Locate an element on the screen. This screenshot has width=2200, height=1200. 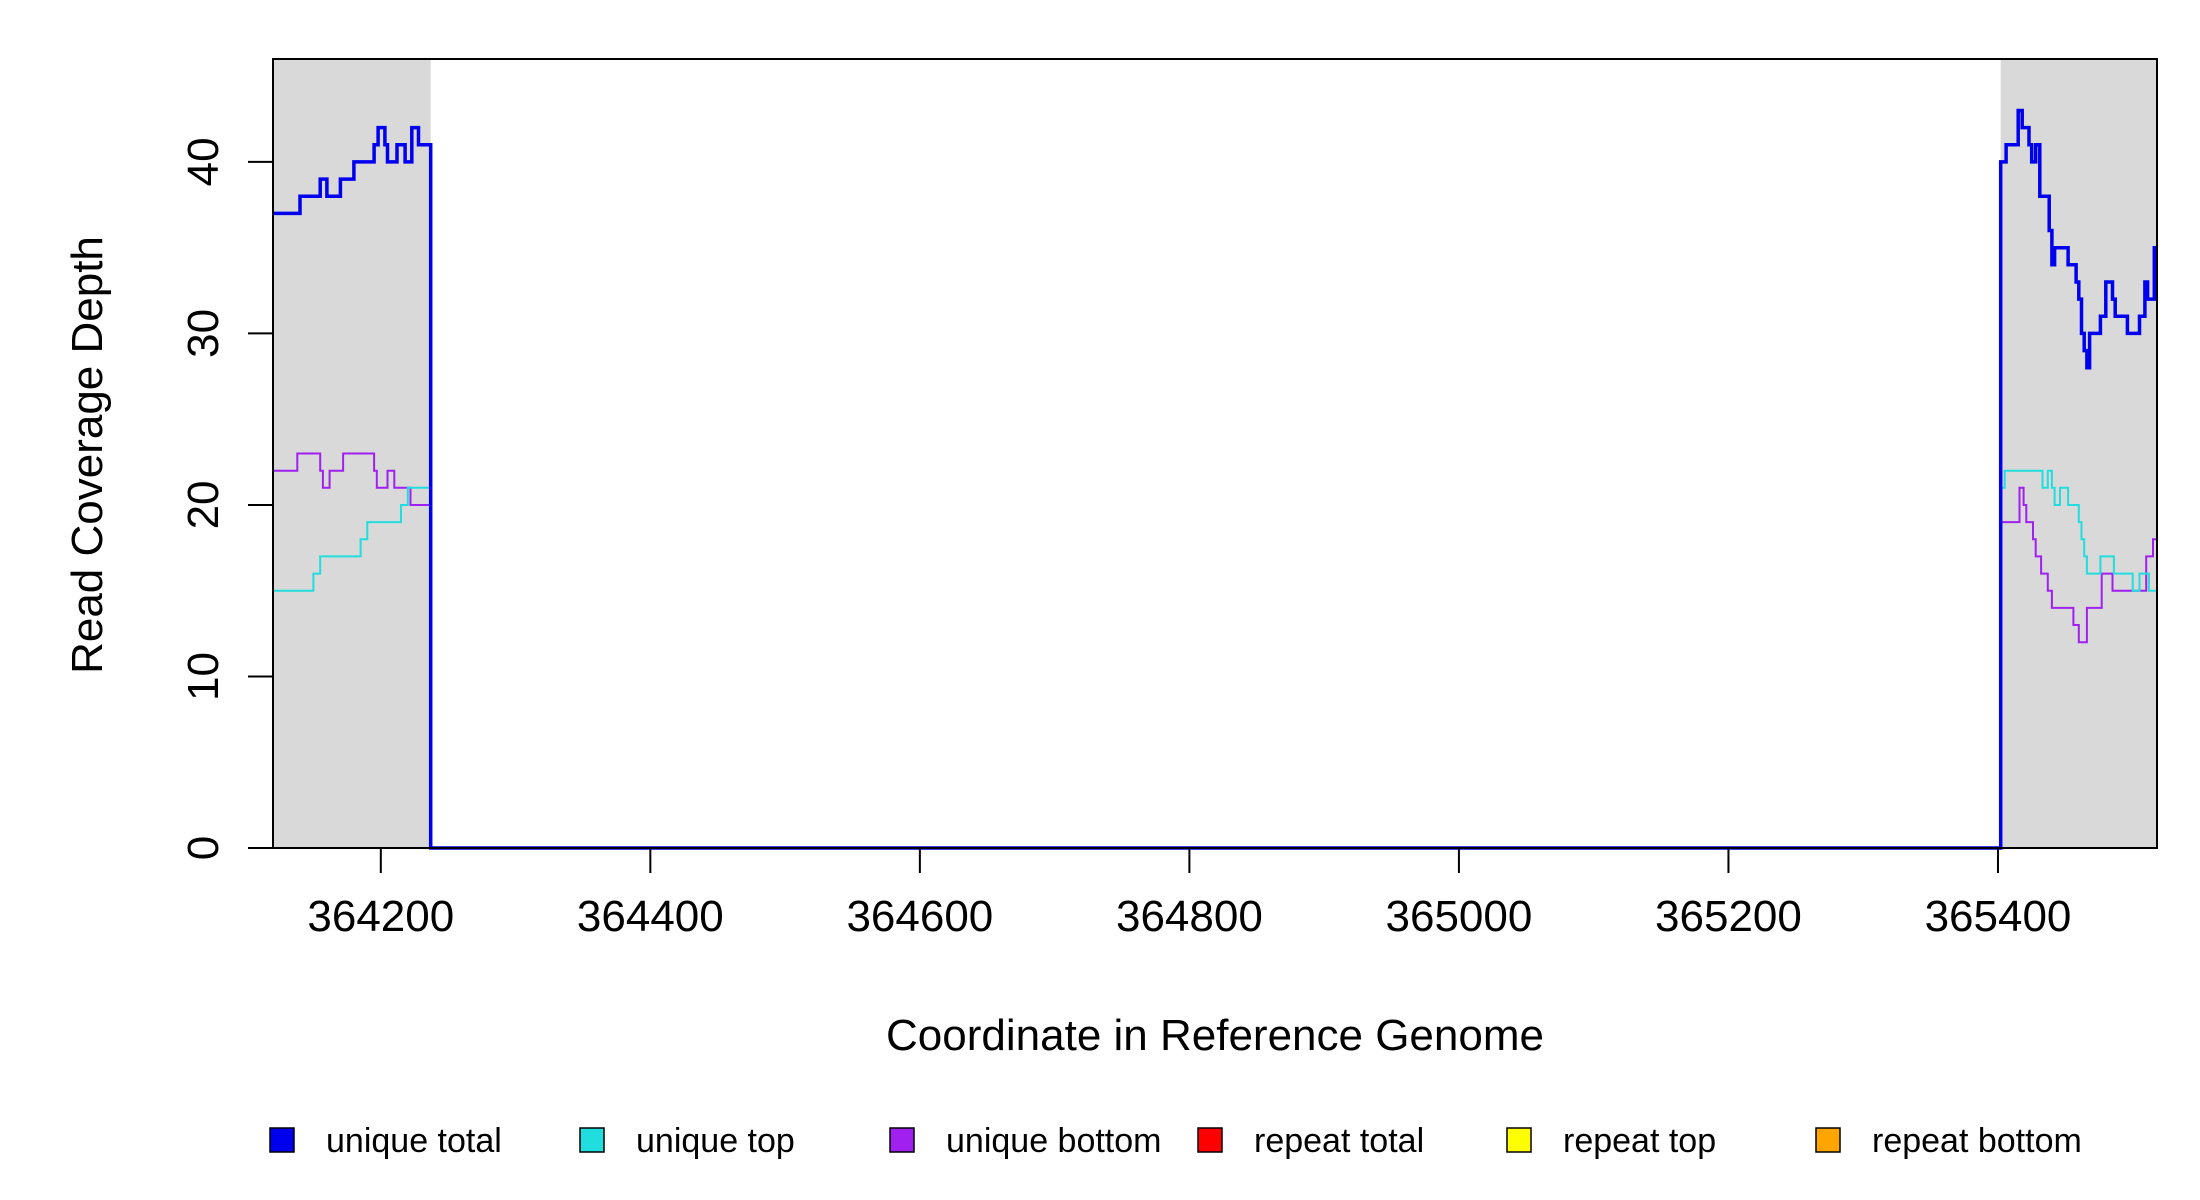
y-axis-title: Read Coverage Depth is located at coordinates (87, 455).